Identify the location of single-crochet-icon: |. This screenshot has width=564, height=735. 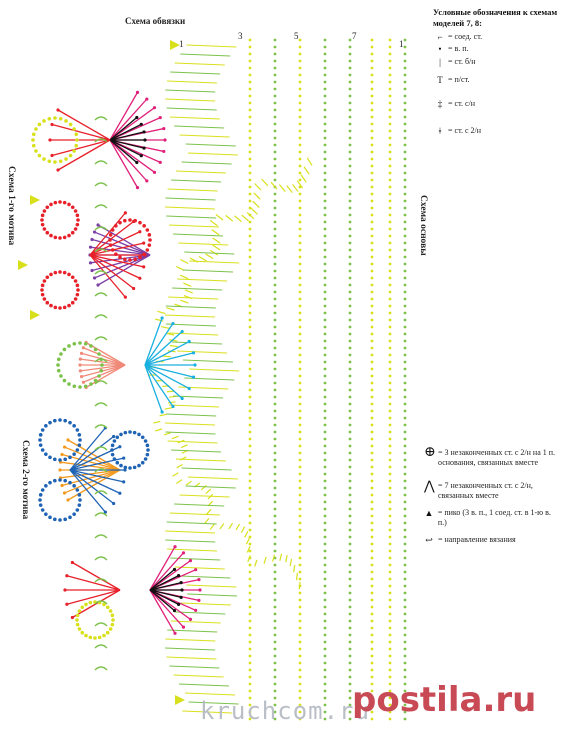
(440, 62).